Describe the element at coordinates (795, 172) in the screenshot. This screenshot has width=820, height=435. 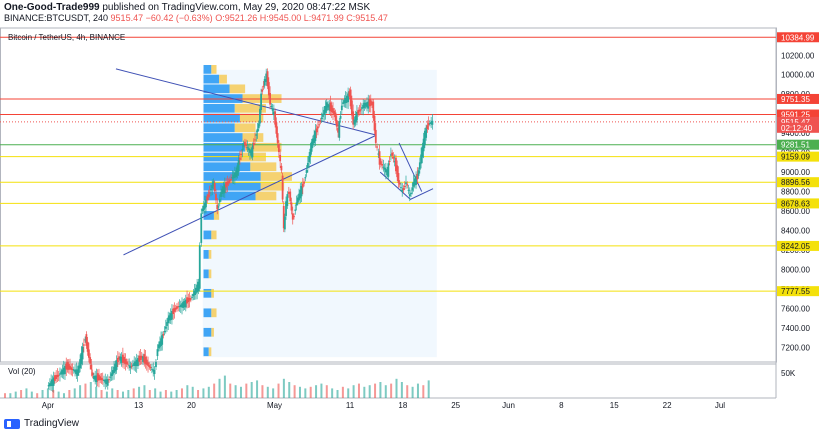
I see `y-tick-label: 9000.00` at that location.